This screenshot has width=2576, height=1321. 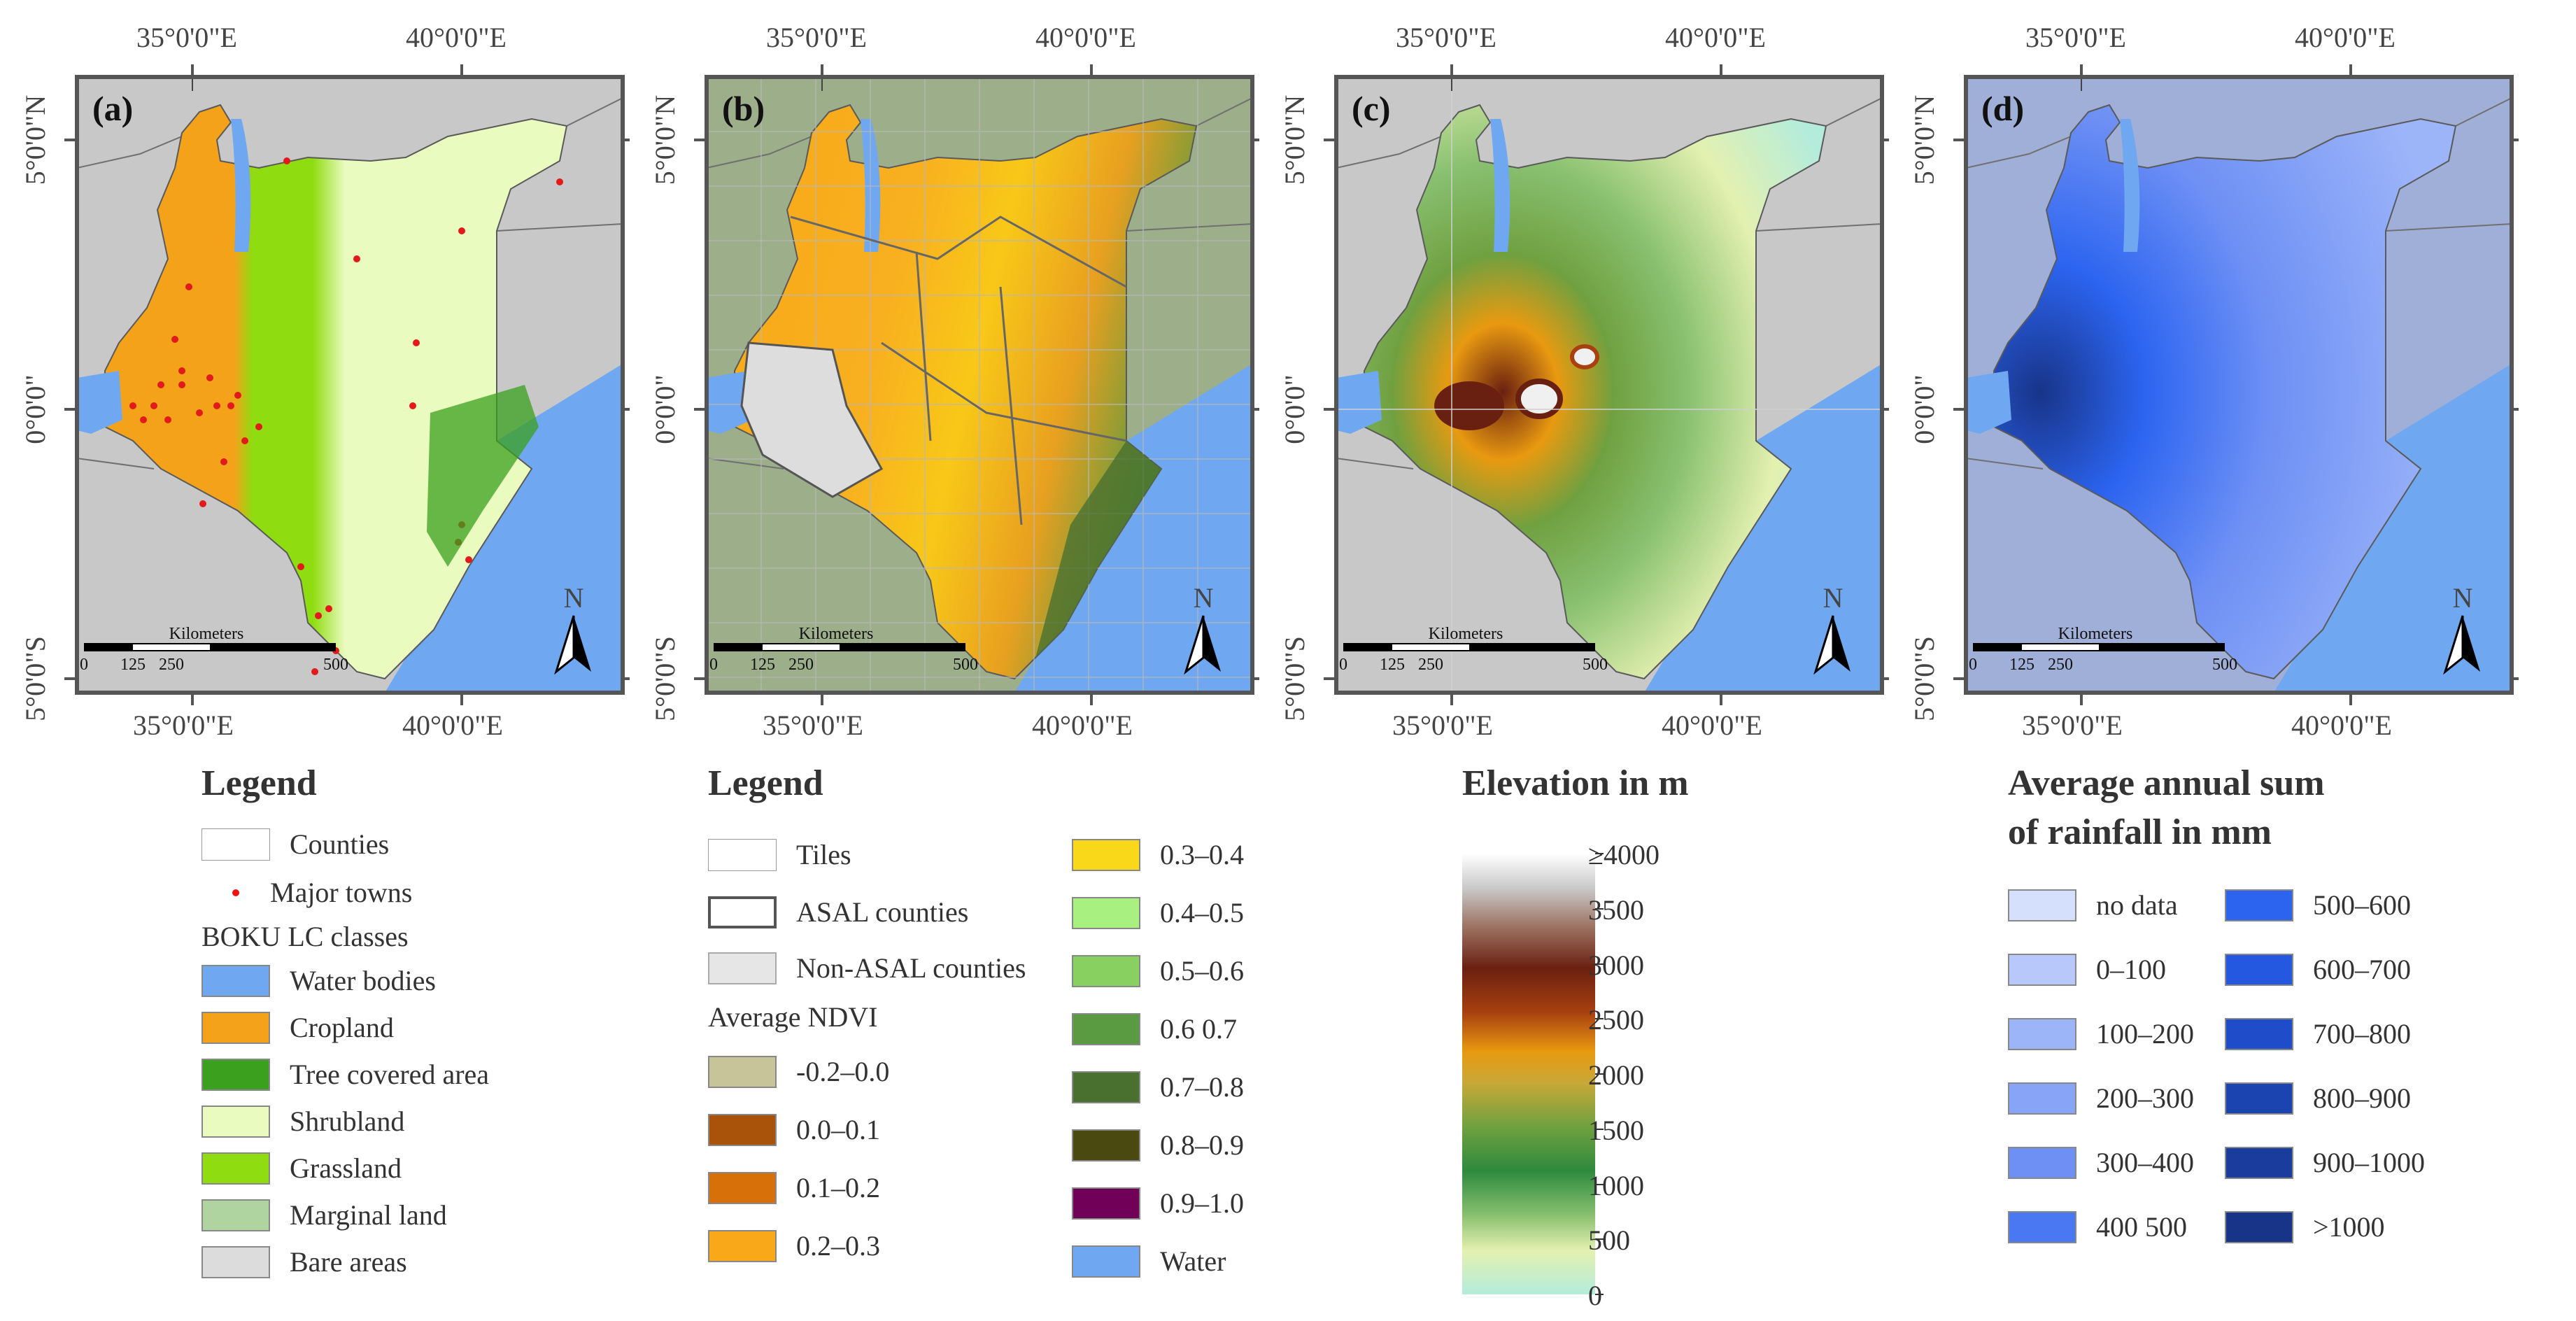 I want to click on map-frame: Kilometers 0 125 250 500 N (d), so click(x=2239, y=385).